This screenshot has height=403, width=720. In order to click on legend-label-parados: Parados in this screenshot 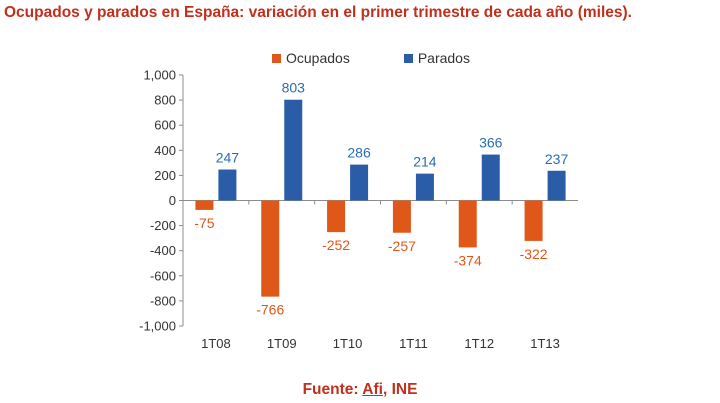, I will do `click(443, 58)`.